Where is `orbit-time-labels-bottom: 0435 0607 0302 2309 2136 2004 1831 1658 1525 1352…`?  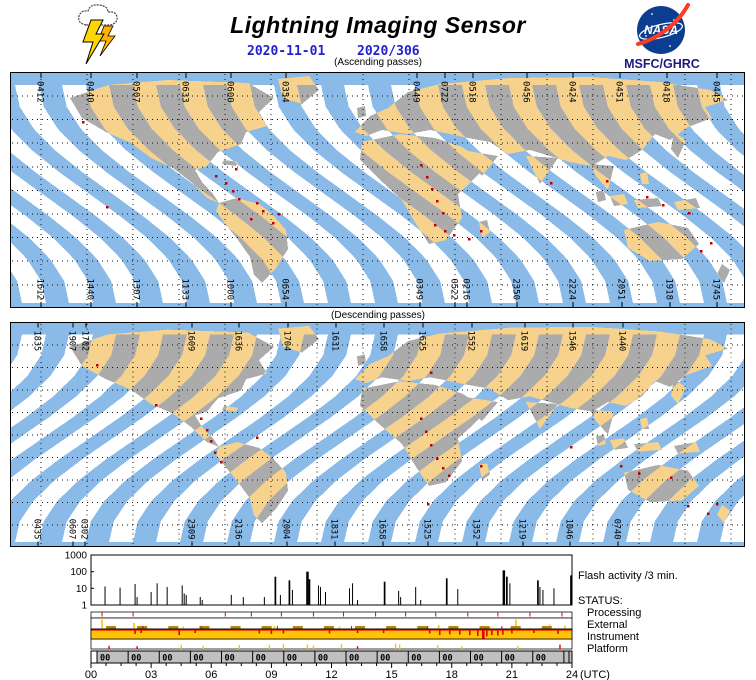 orbit-time-labels-bottom: 0435 0607 0302 2309 2136 2004 1831 1658 1525 1352… is located at coordinates (326, 533).